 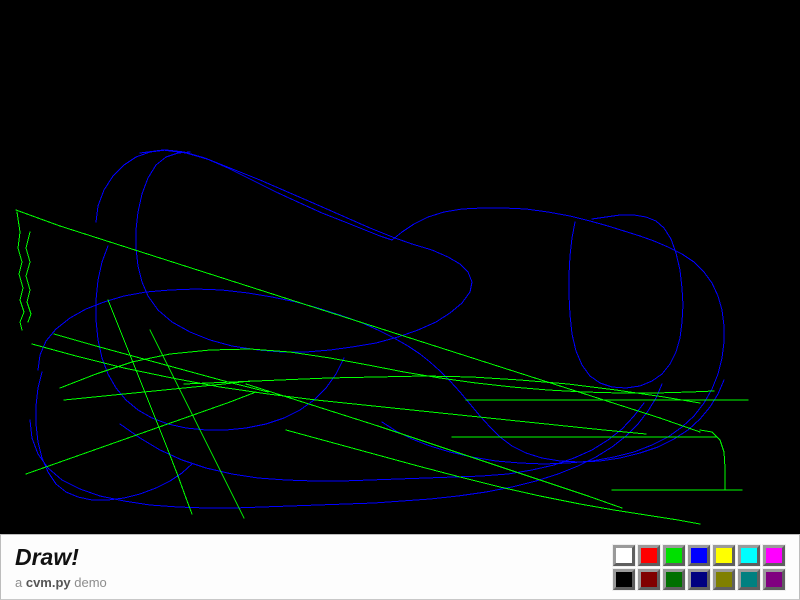 What do you see at coordinates (442, 389) in the screenshot?
I see `stroke-green-mid-crossing` at bounding box center [442, 389].